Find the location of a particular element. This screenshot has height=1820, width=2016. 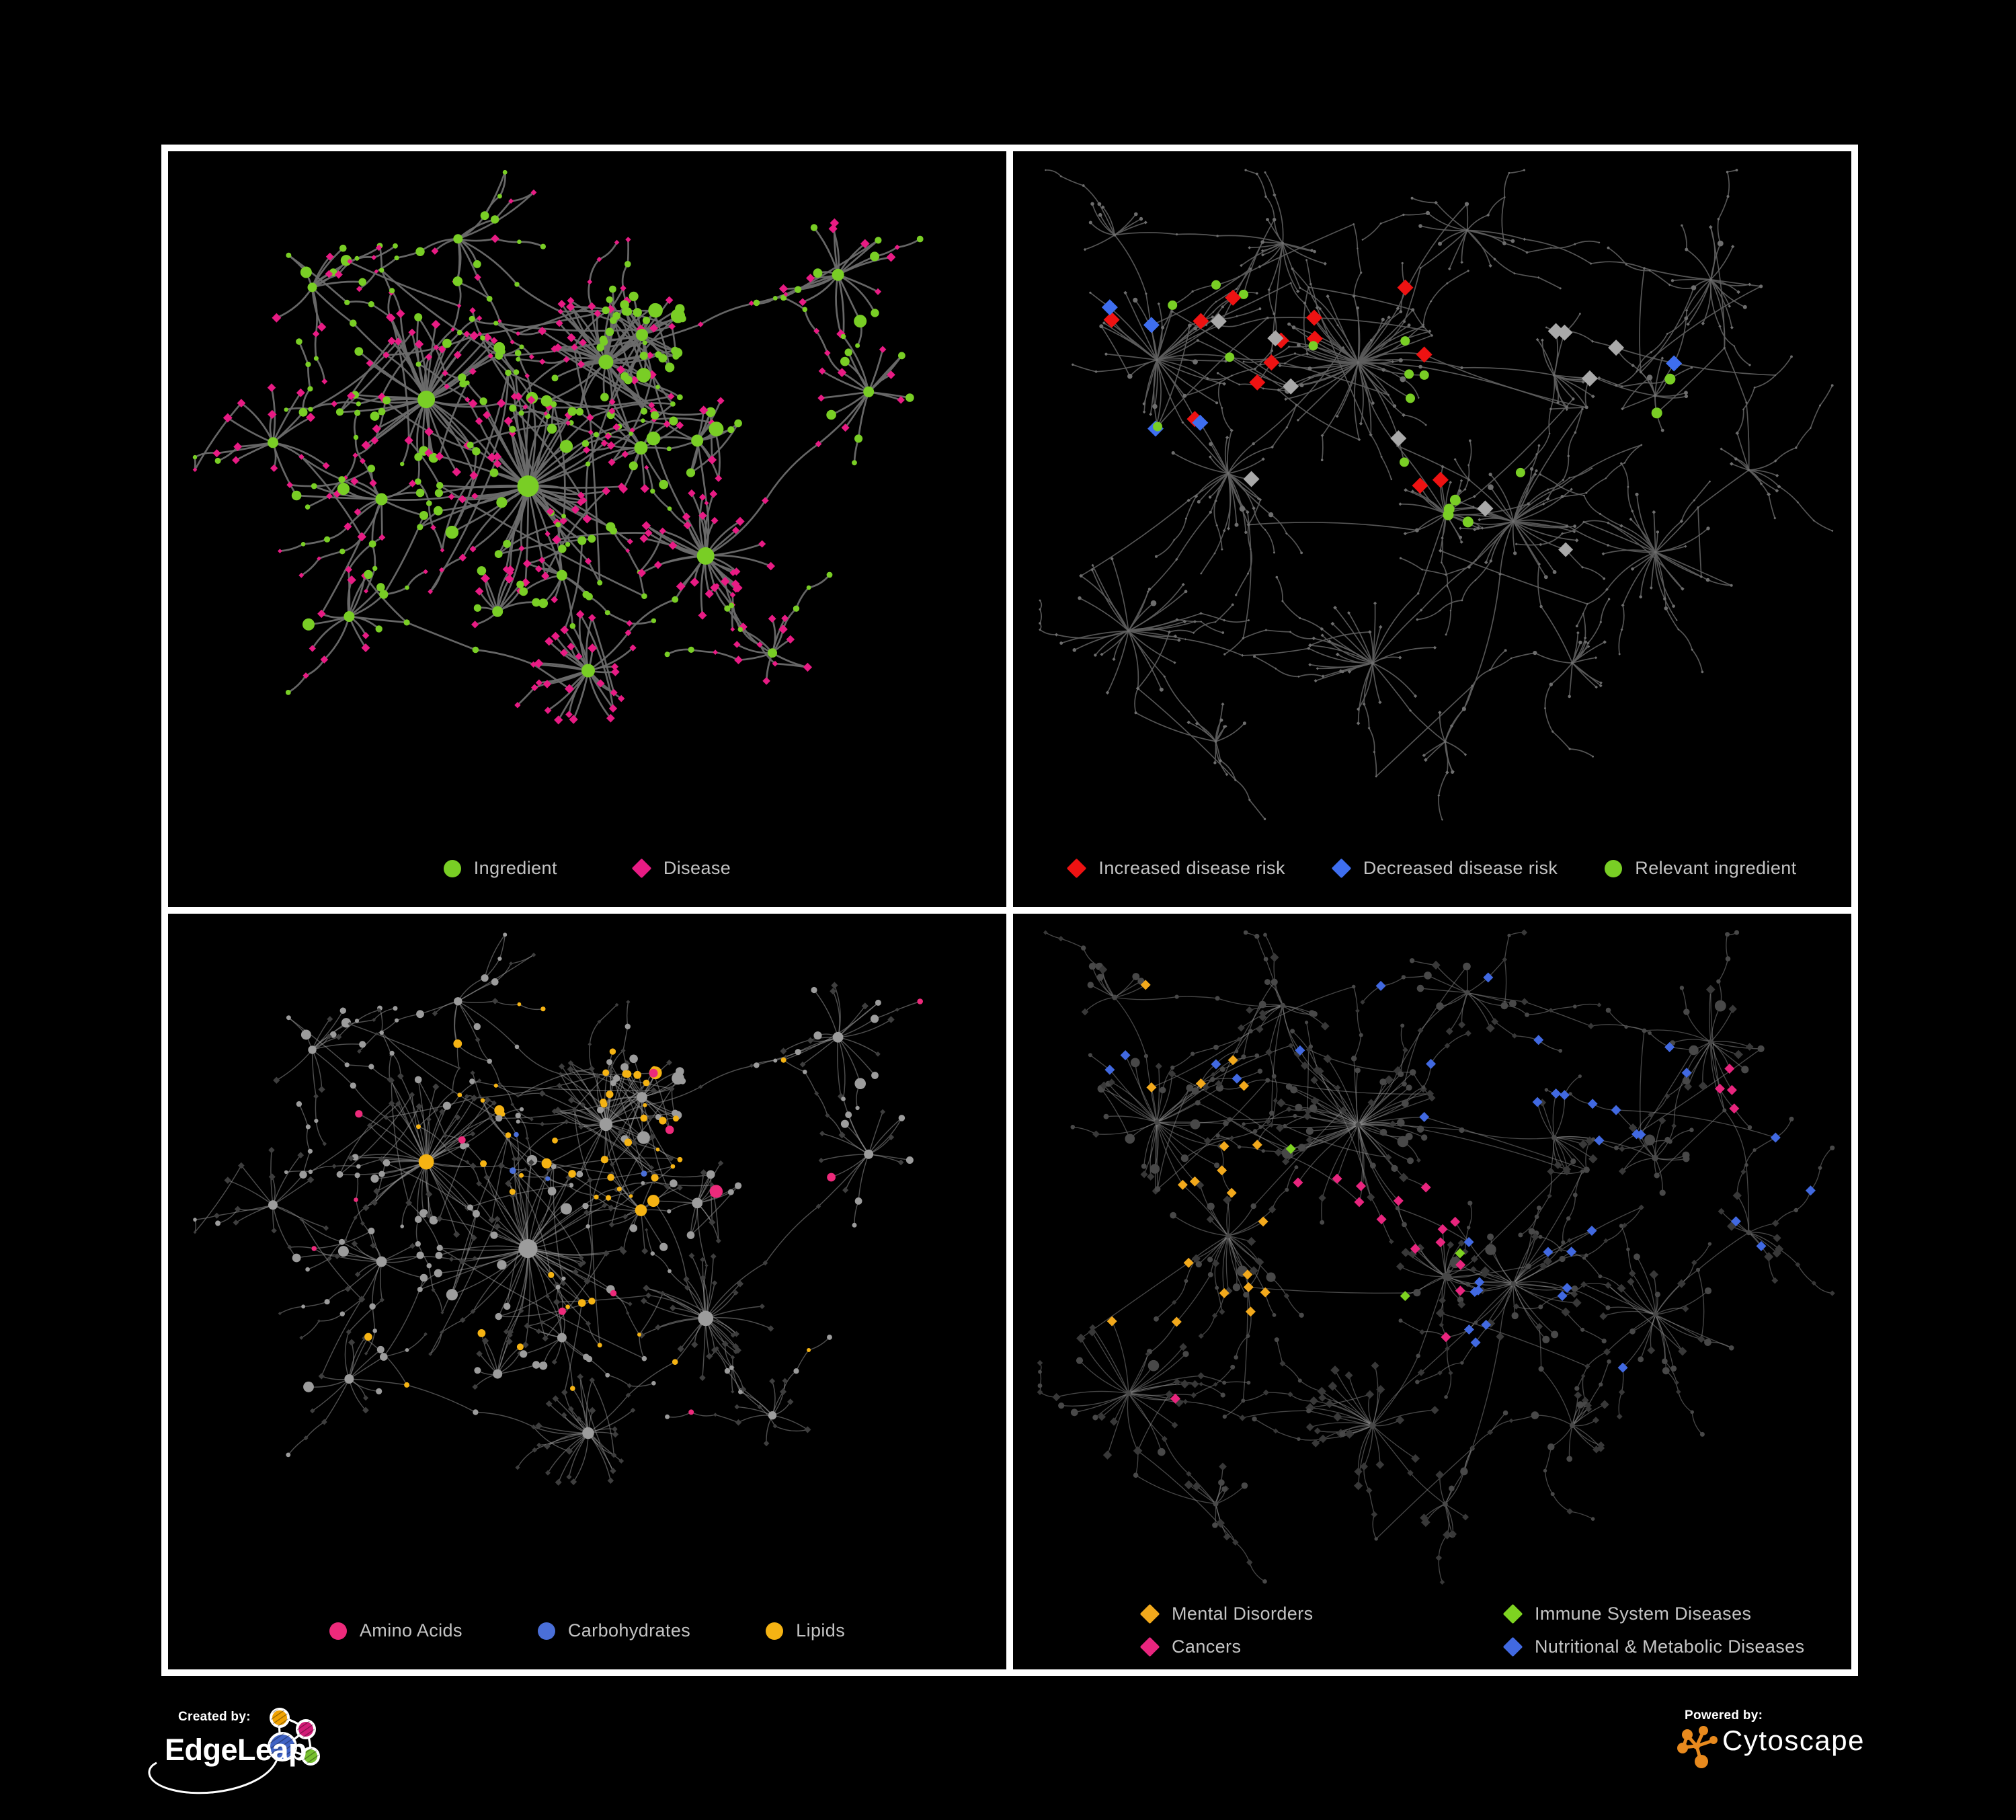

legend-nutrient-classes: Amino Acids Carbohydrates Lipids is located at coordinates (587, 1630).